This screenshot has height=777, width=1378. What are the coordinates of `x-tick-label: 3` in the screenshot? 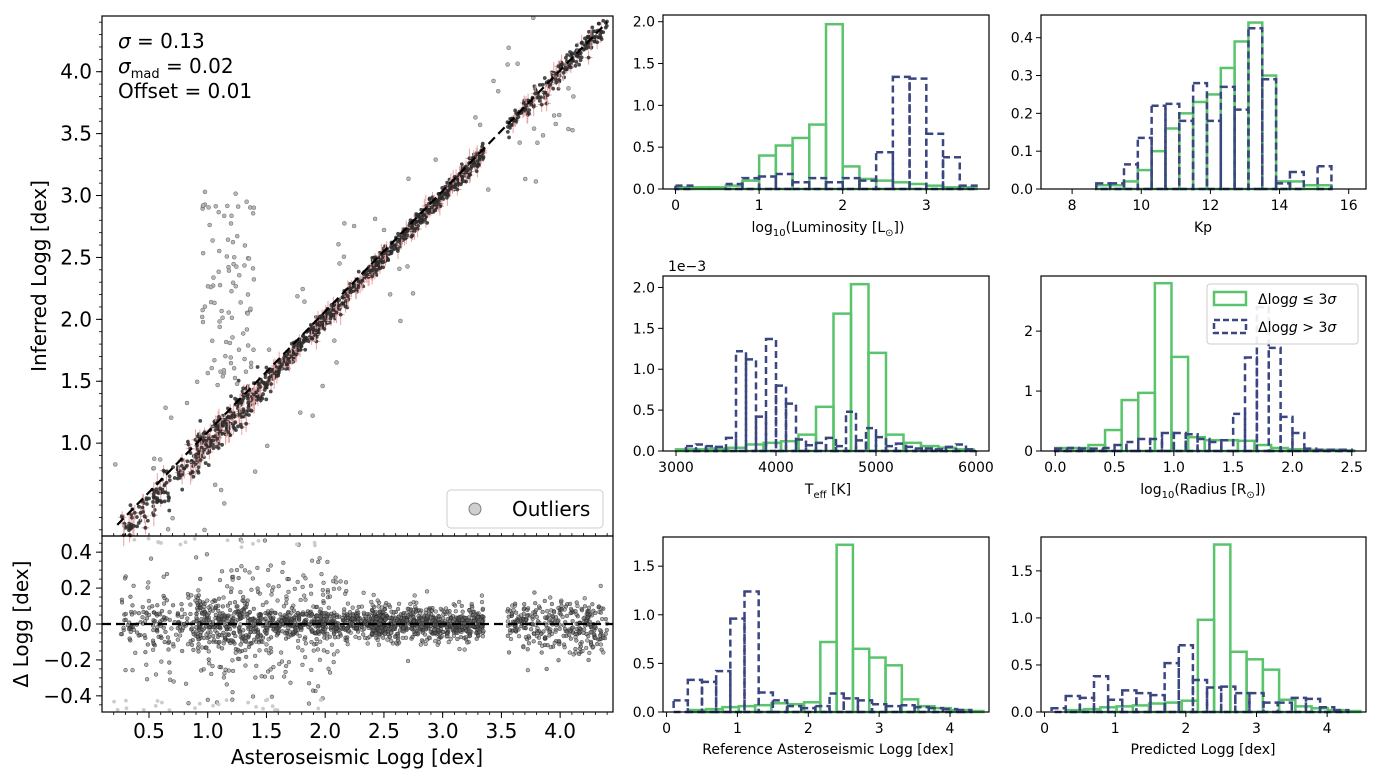 It's located at (879, 729).